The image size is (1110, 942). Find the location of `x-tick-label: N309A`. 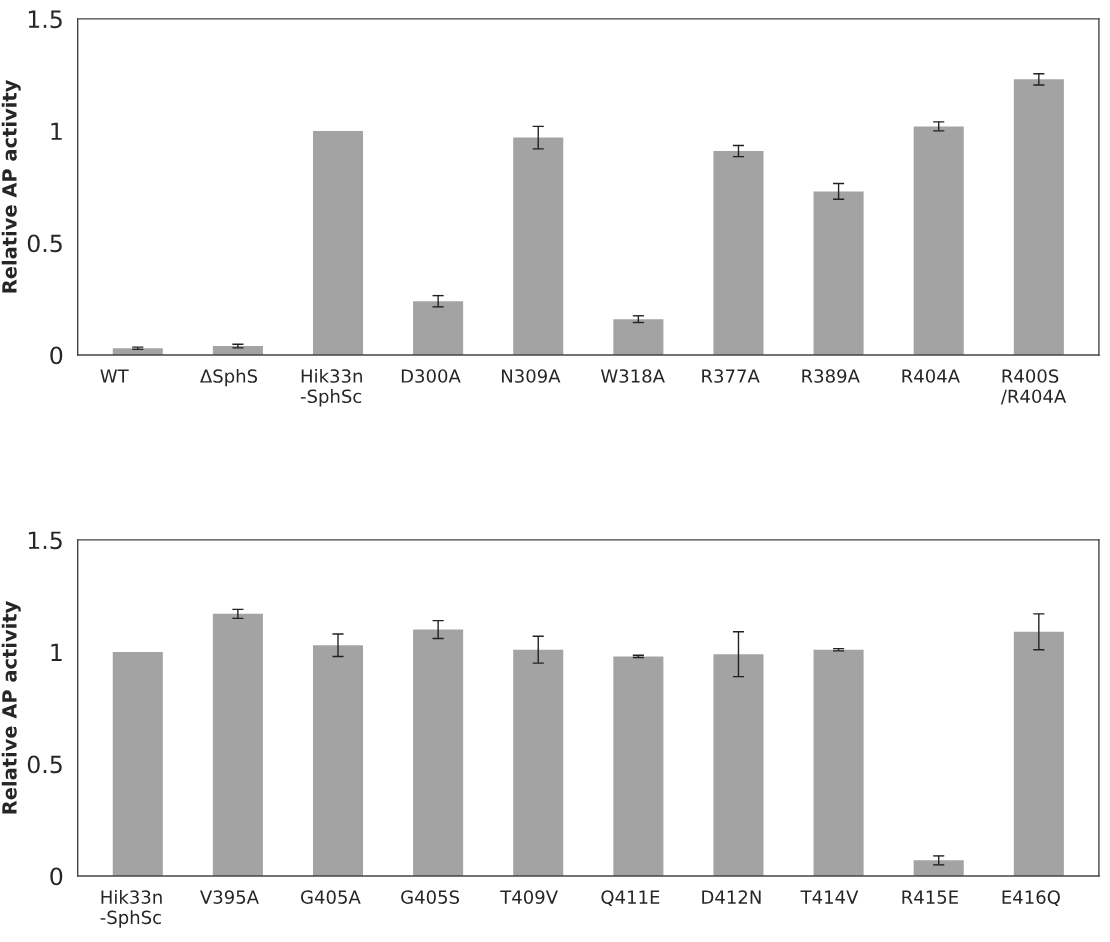

x-tick-label: N309A is located at coordinates (531, 376).